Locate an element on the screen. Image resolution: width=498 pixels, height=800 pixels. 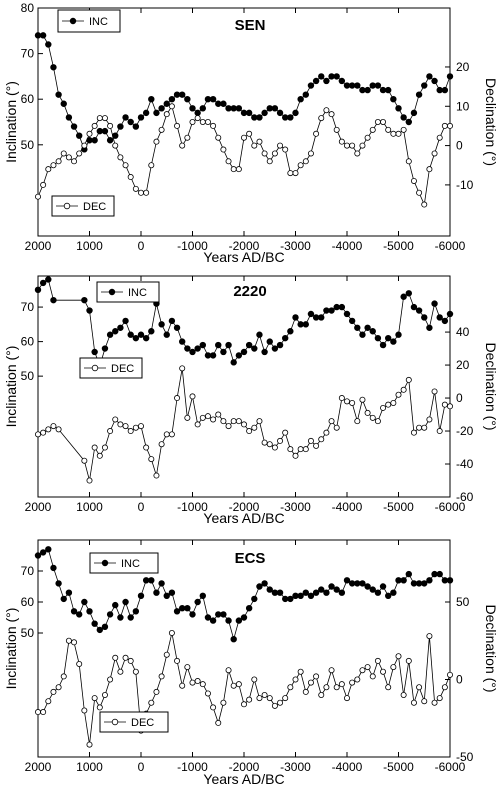
x-tick-label: -3000 is located at coordinates (295, 507).